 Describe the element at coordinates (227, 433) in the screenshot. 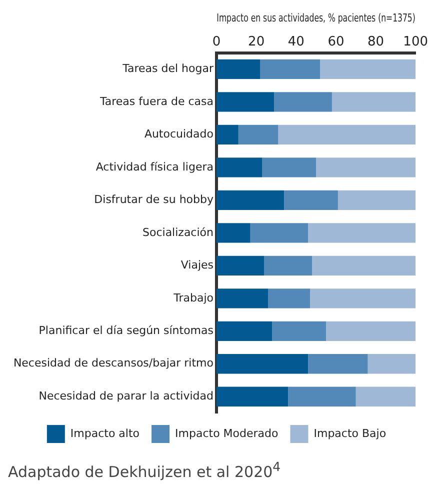

I see `legend-label: Impacto Moderado` at that location.